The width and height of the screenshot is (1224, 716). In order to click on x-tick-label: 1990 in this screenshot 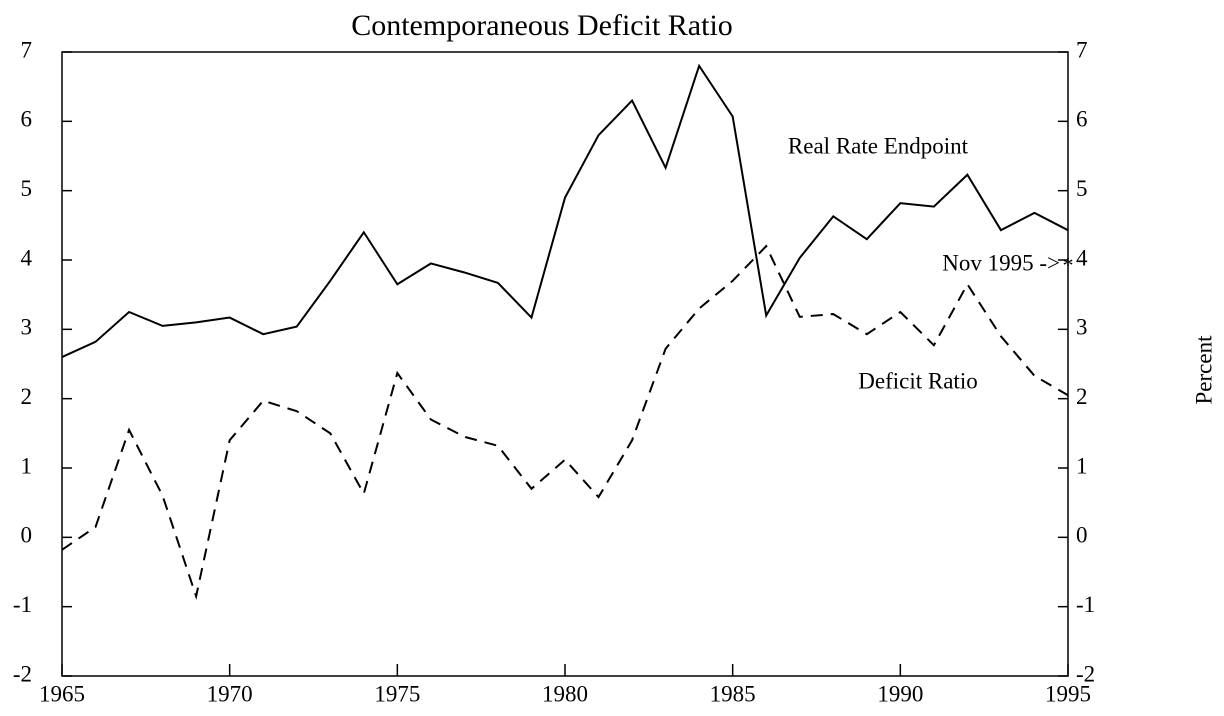, I will do `click(900, 693)`.